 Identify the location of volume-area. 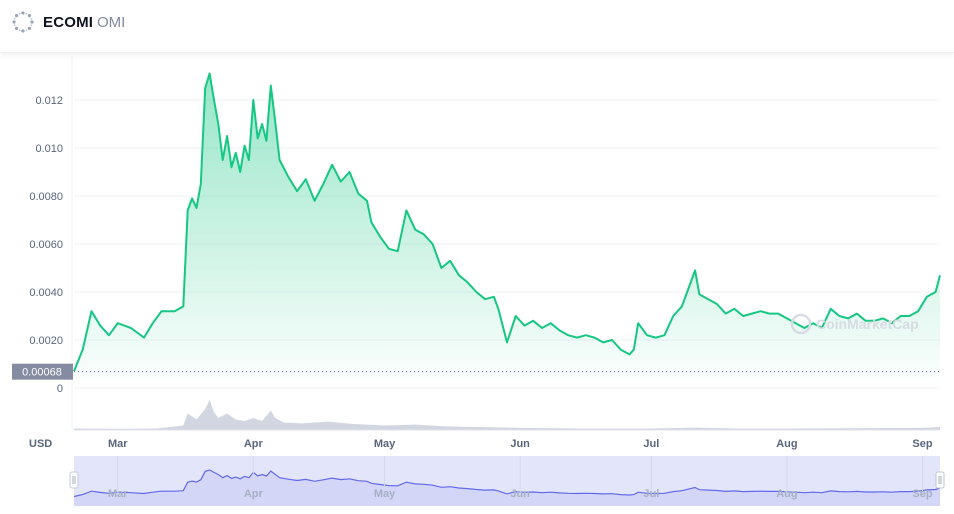
(507, 415).